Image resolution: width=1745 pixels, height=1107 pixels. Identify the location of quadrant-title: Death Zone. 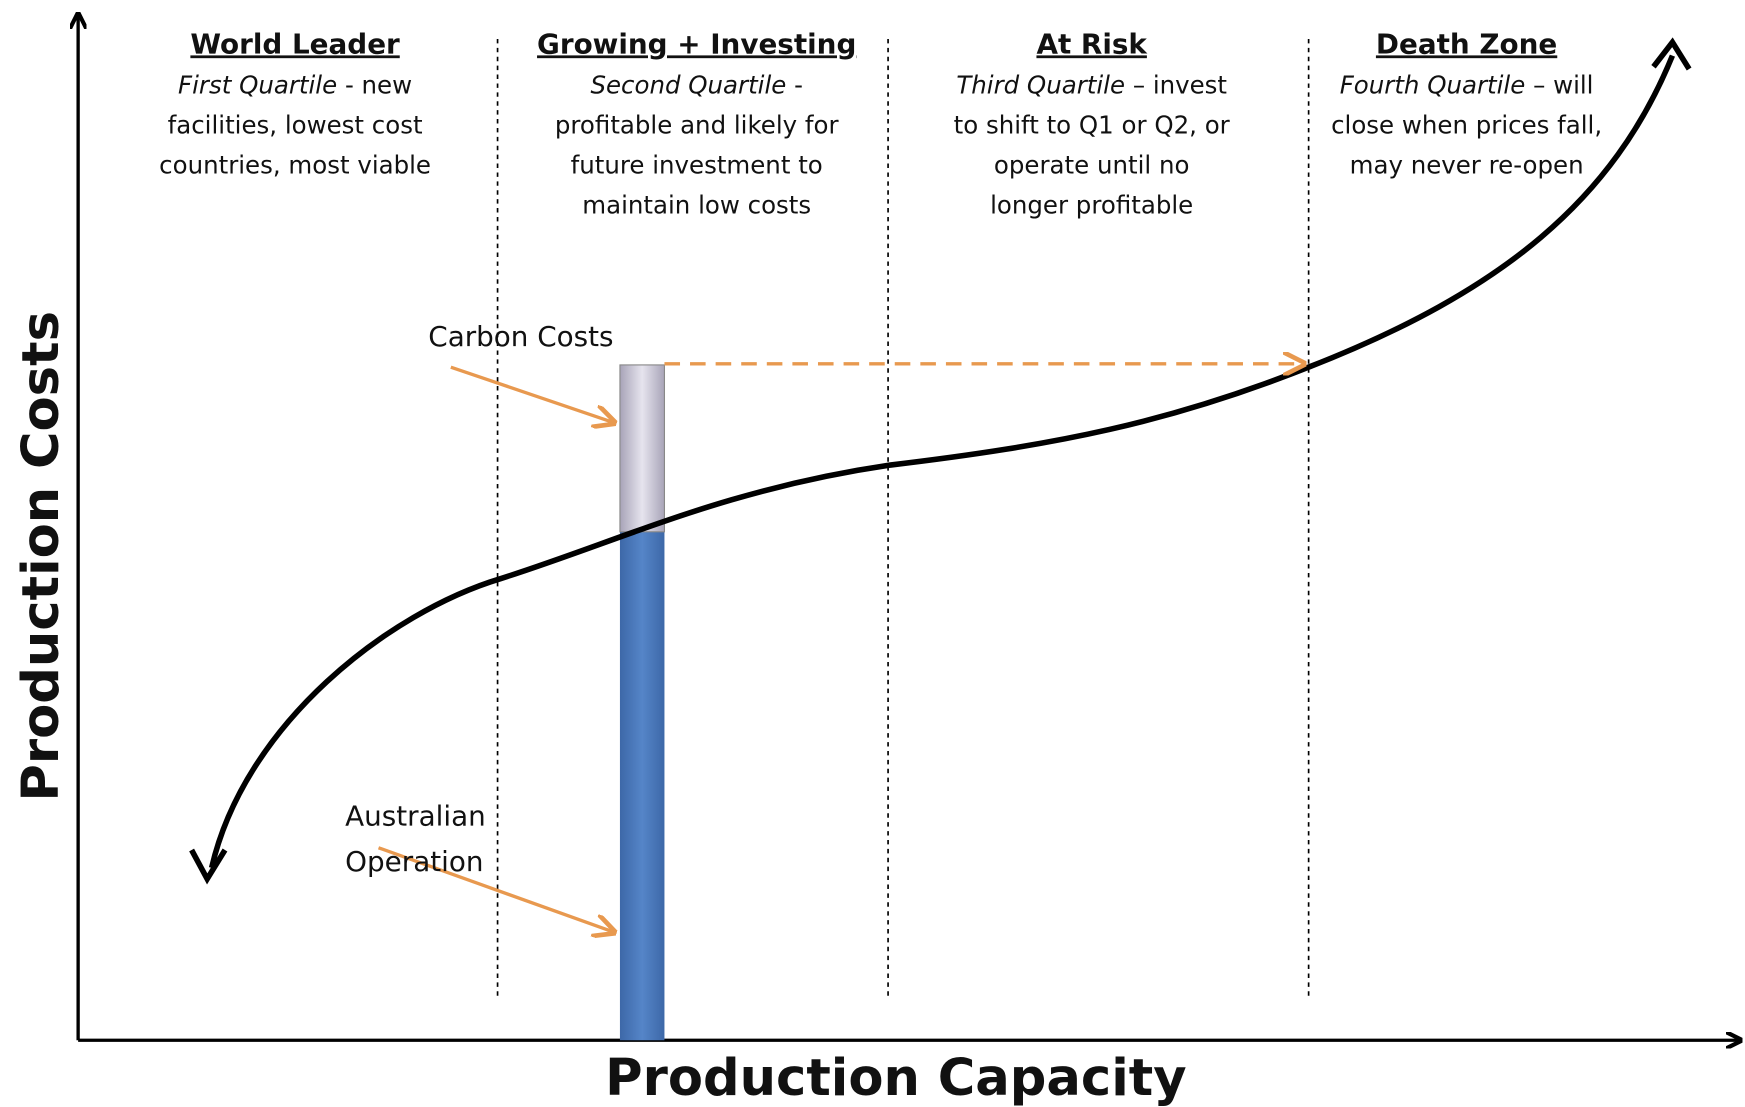
(1466, 43).